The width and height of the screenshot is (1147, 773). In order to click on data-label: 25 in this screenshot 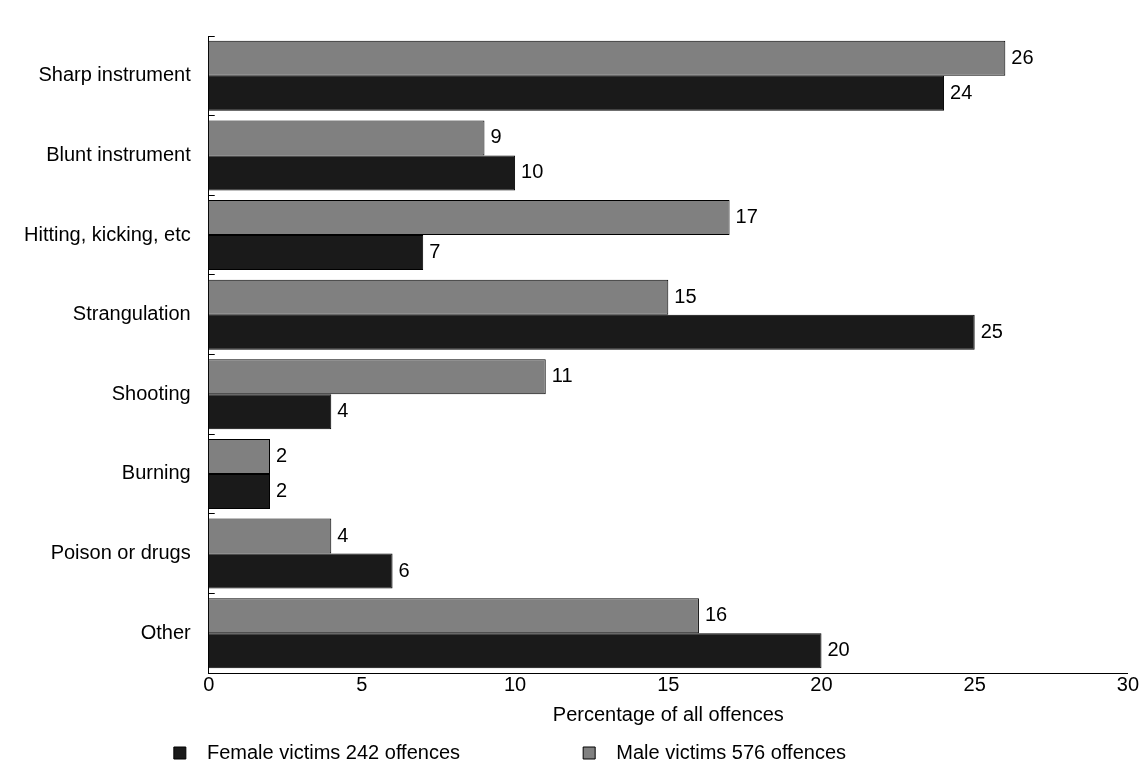, I will do `click(991, 330)`.